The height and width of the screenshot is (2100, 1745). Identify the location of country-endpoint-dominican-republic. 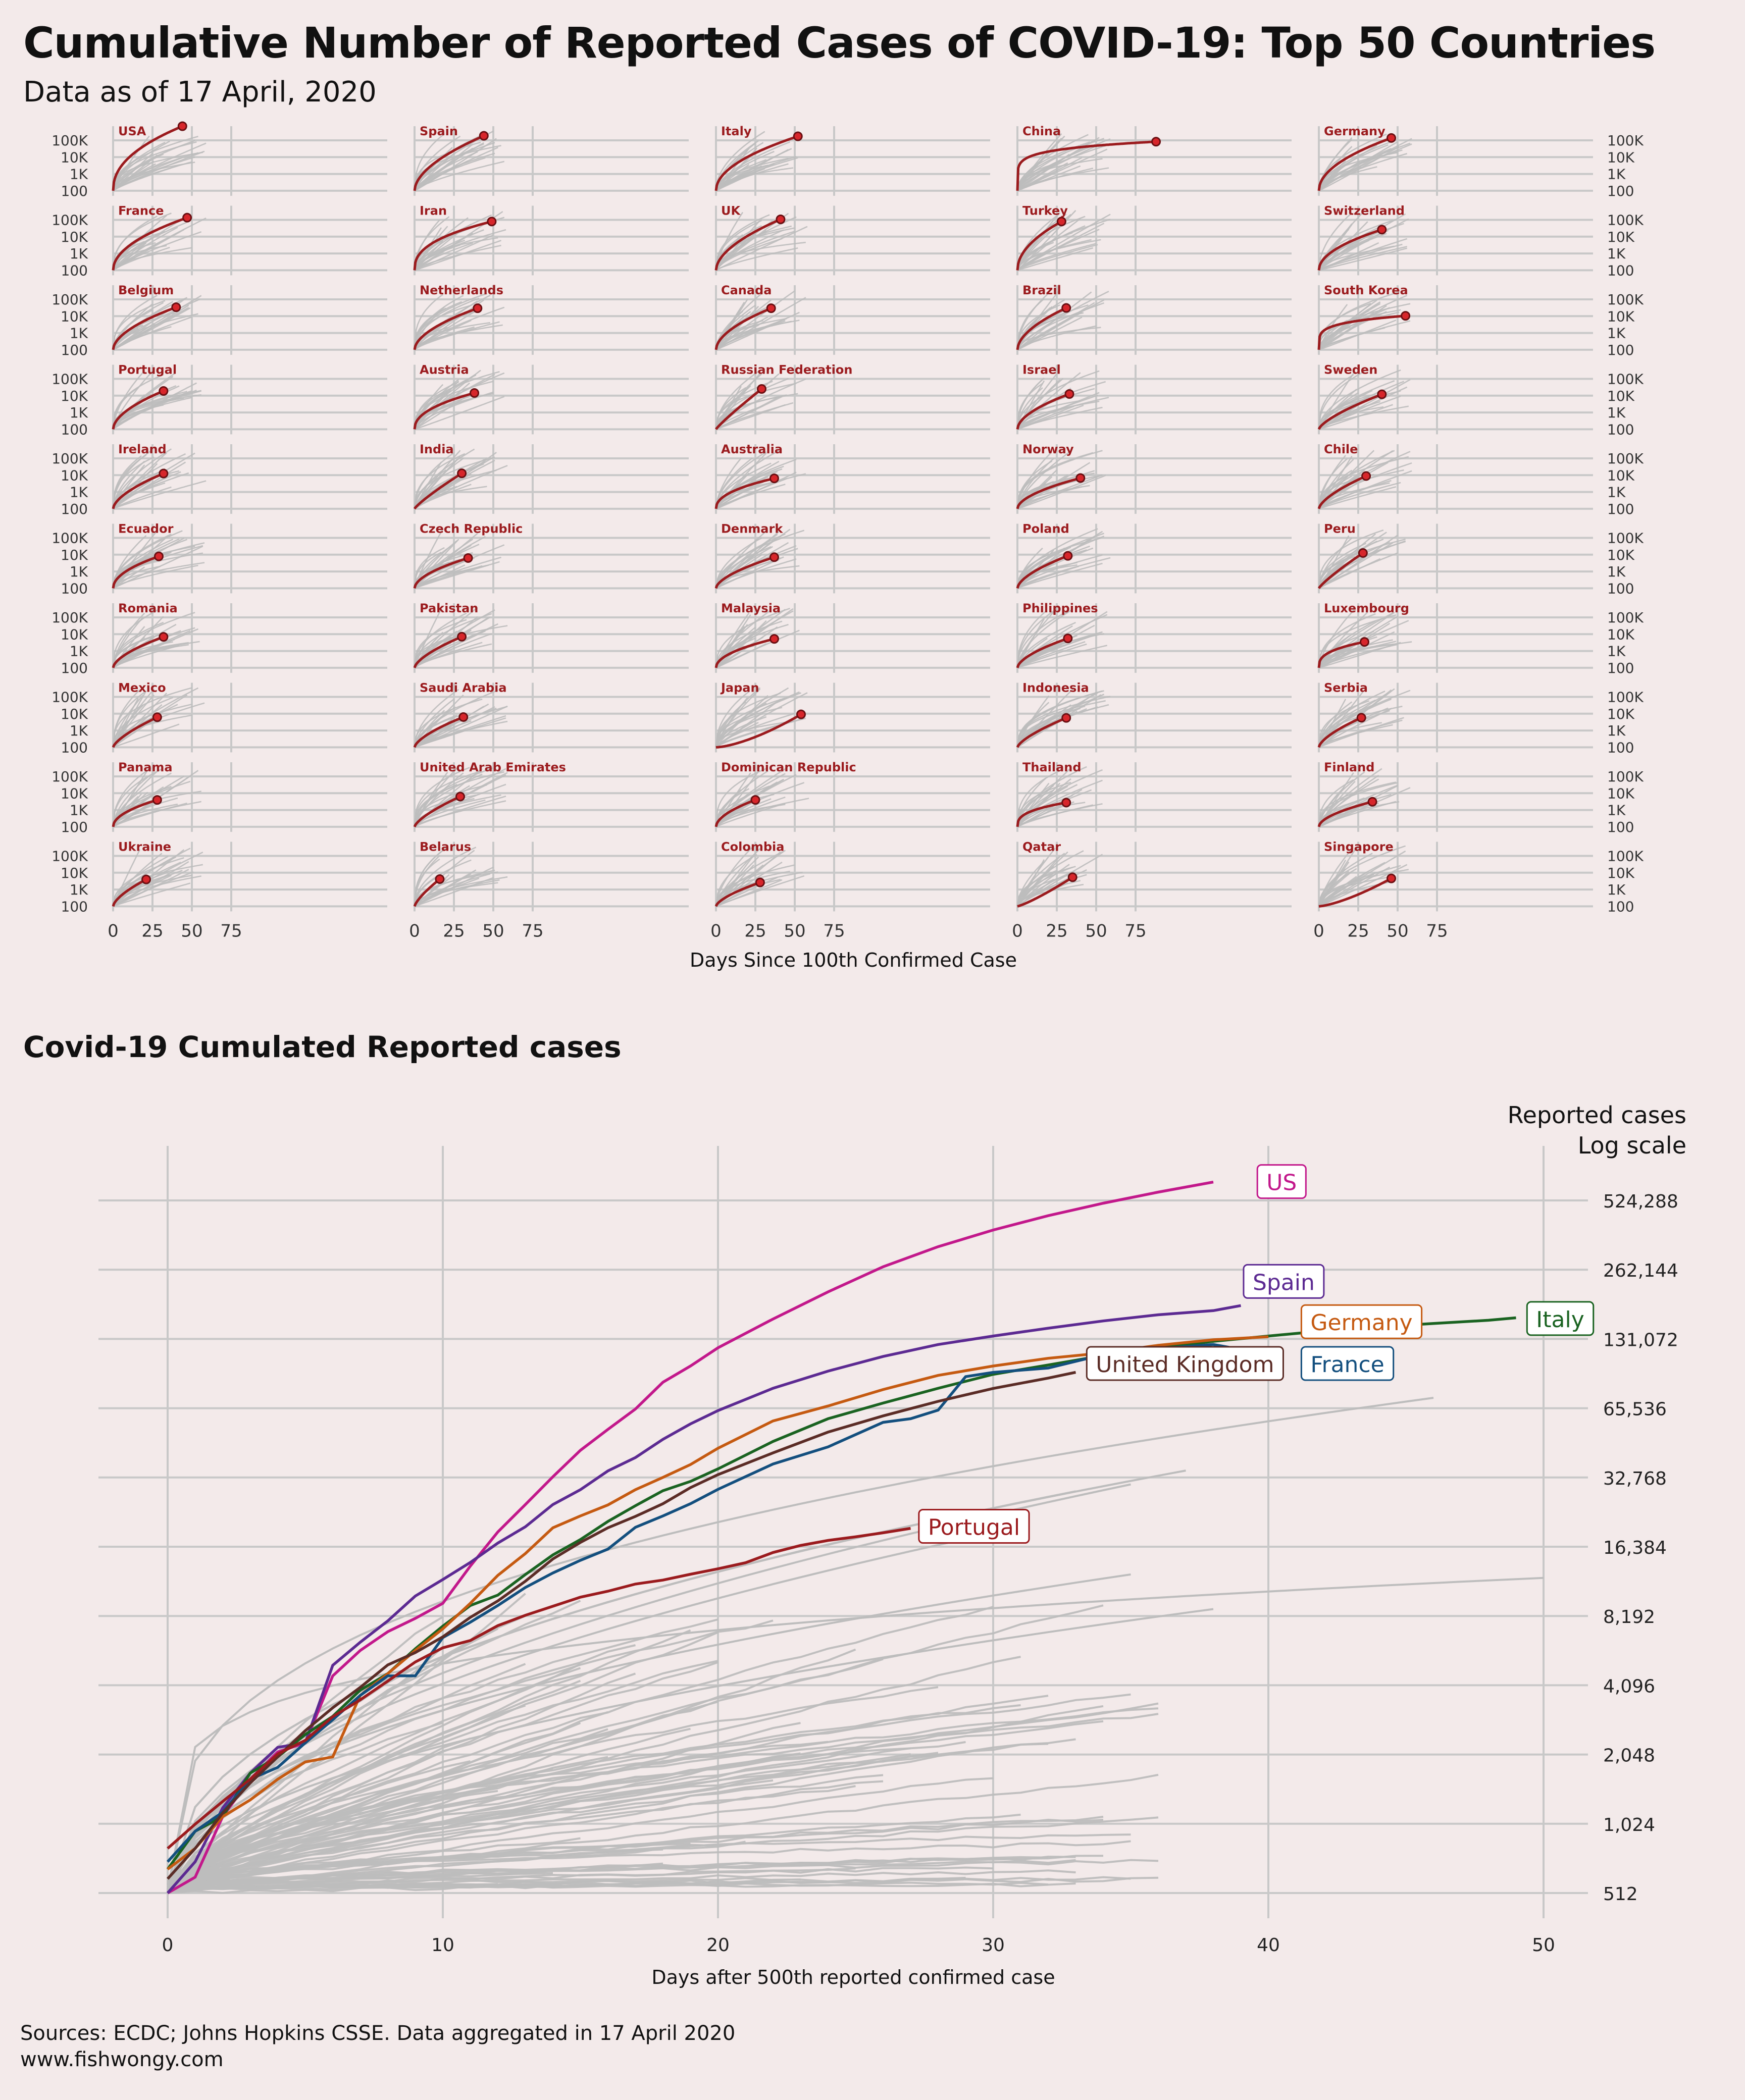
(755, 800).